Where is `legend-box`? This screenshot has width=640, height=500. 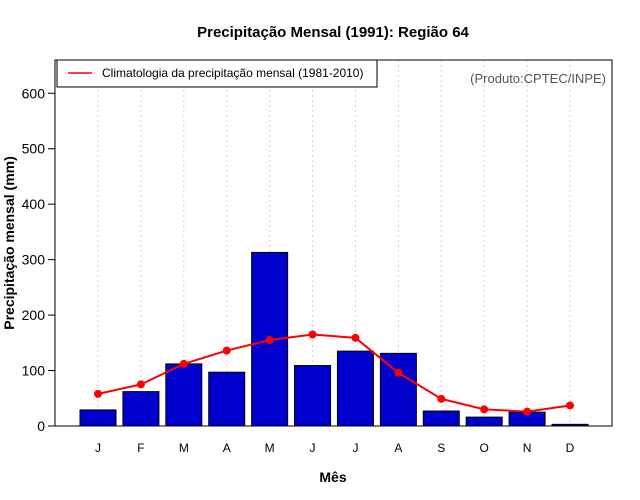 legend-box is located at coordinates (217, 73).